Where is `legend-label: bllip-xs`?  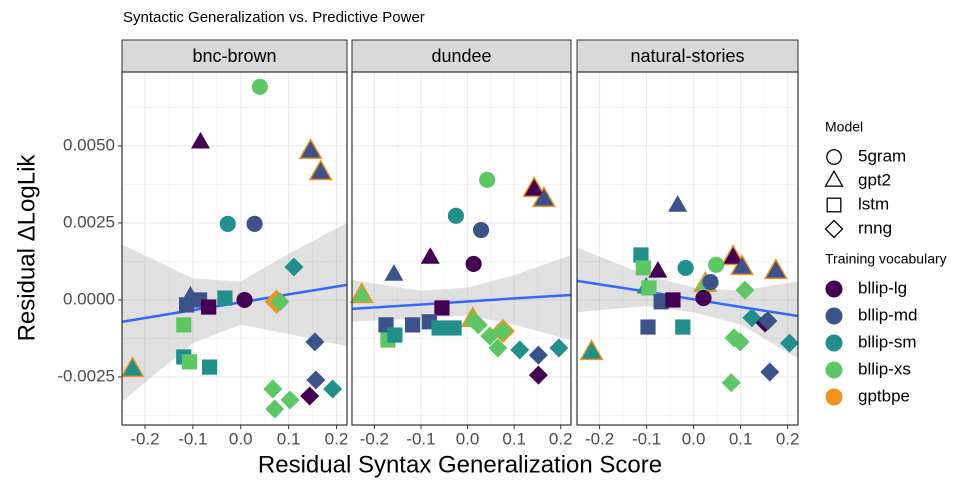 legend-label: bllip-xs is located at coordinates (884, 368).